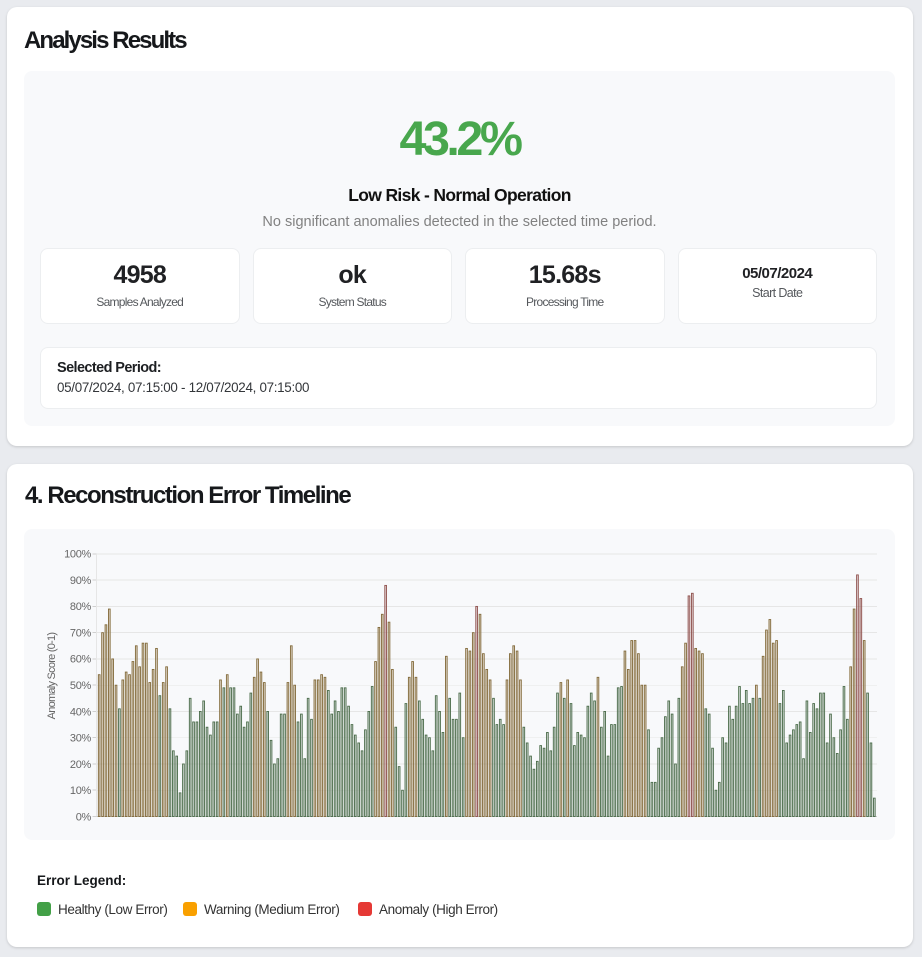  What do you see at coordinates (81, 607) in the screenshot?
I see `svg-text: 80%` at bounding box center [81, 607].